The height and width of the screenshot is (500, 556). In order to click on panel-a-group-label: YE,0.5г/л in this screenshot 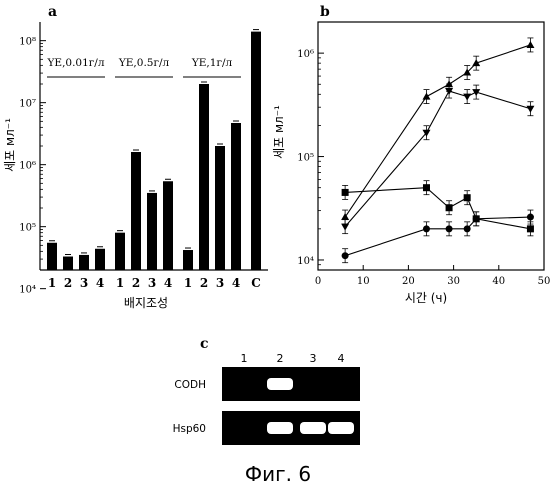, I will do `click(144, 63)`.